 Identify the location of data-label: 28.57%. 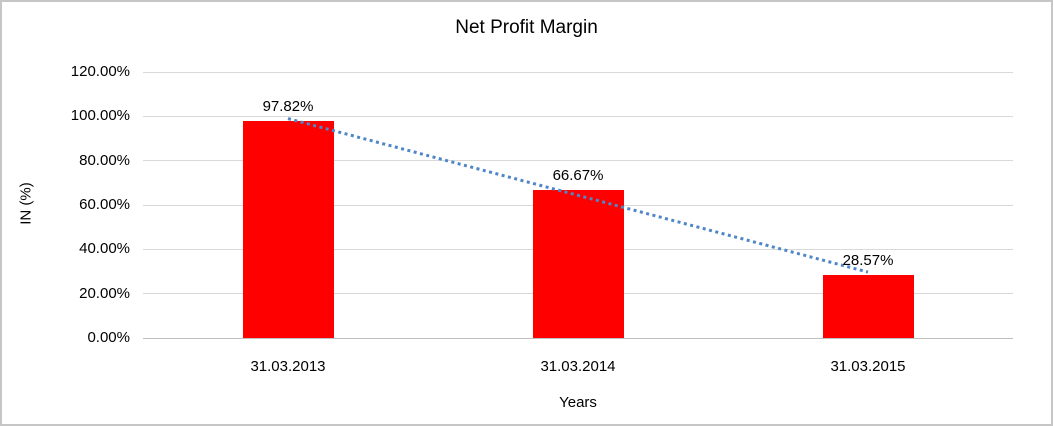
(868, 260).